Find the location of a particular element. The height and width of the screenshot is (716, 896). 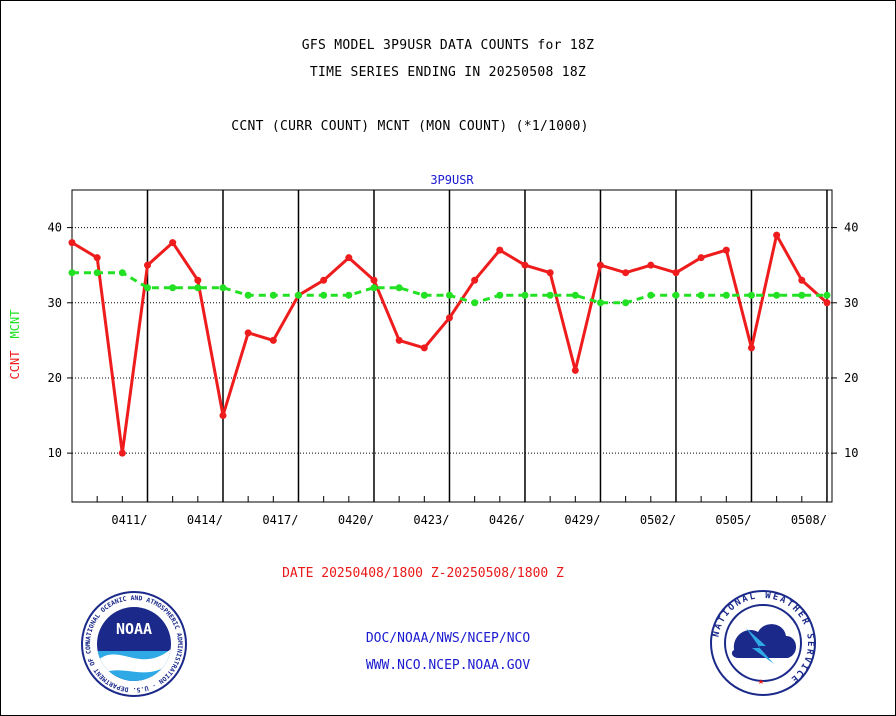

noaa-logo-text: NOAA is located at coordinates (134, 629).